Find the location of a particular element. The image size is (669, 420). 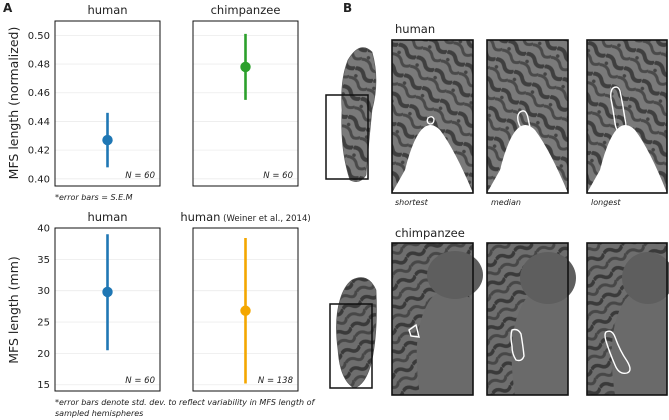

chart-human-weiner-mm: human (Weiner et al., 2014) N = 138 is located at coordinates (245, 301).